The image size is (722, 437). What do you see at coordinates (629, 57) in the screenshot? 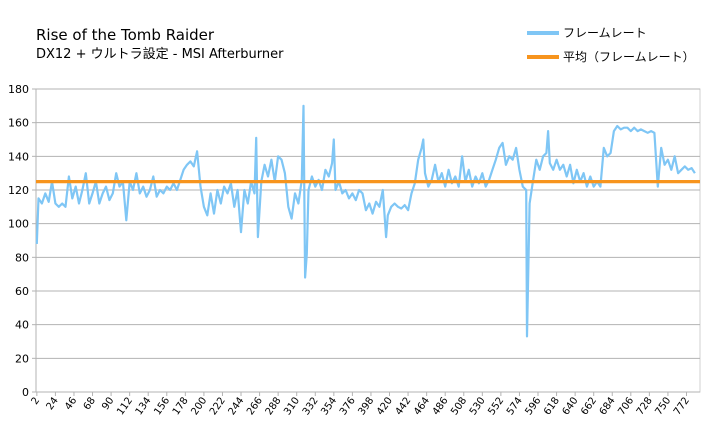
I see `legend-label: 平均（フレームレート）` at bounding box center [629, 57].